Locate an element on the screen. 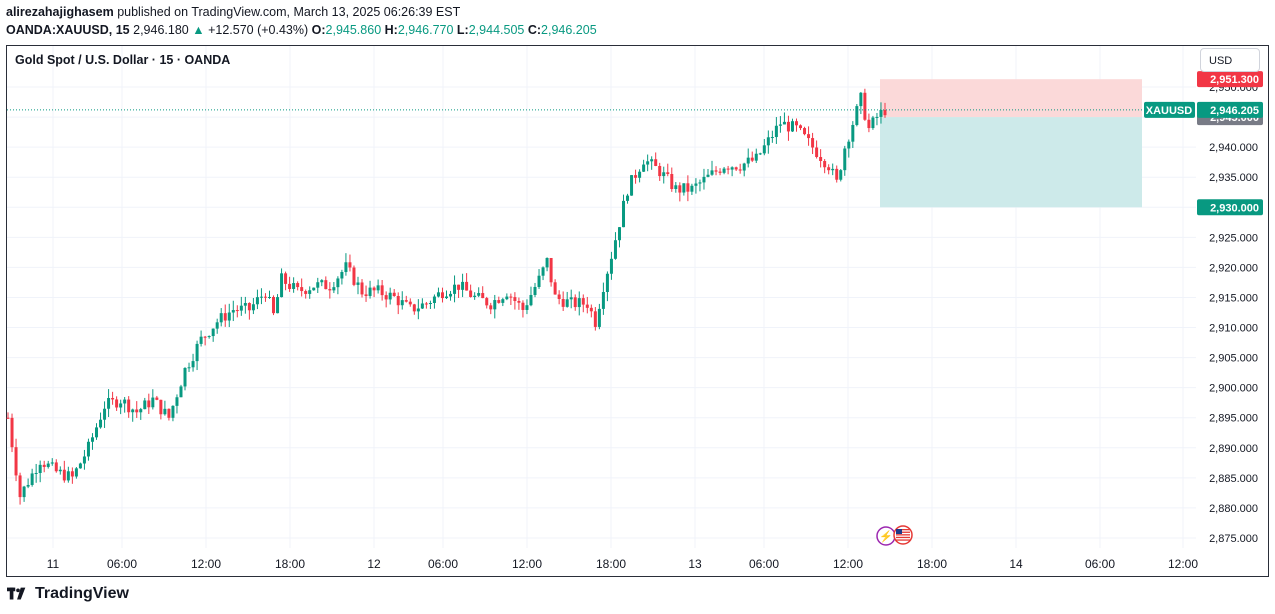 Image resolution: width=1275 pixels, height=614 pixels. currency-button: USD is located at coordinates (1230, 60).